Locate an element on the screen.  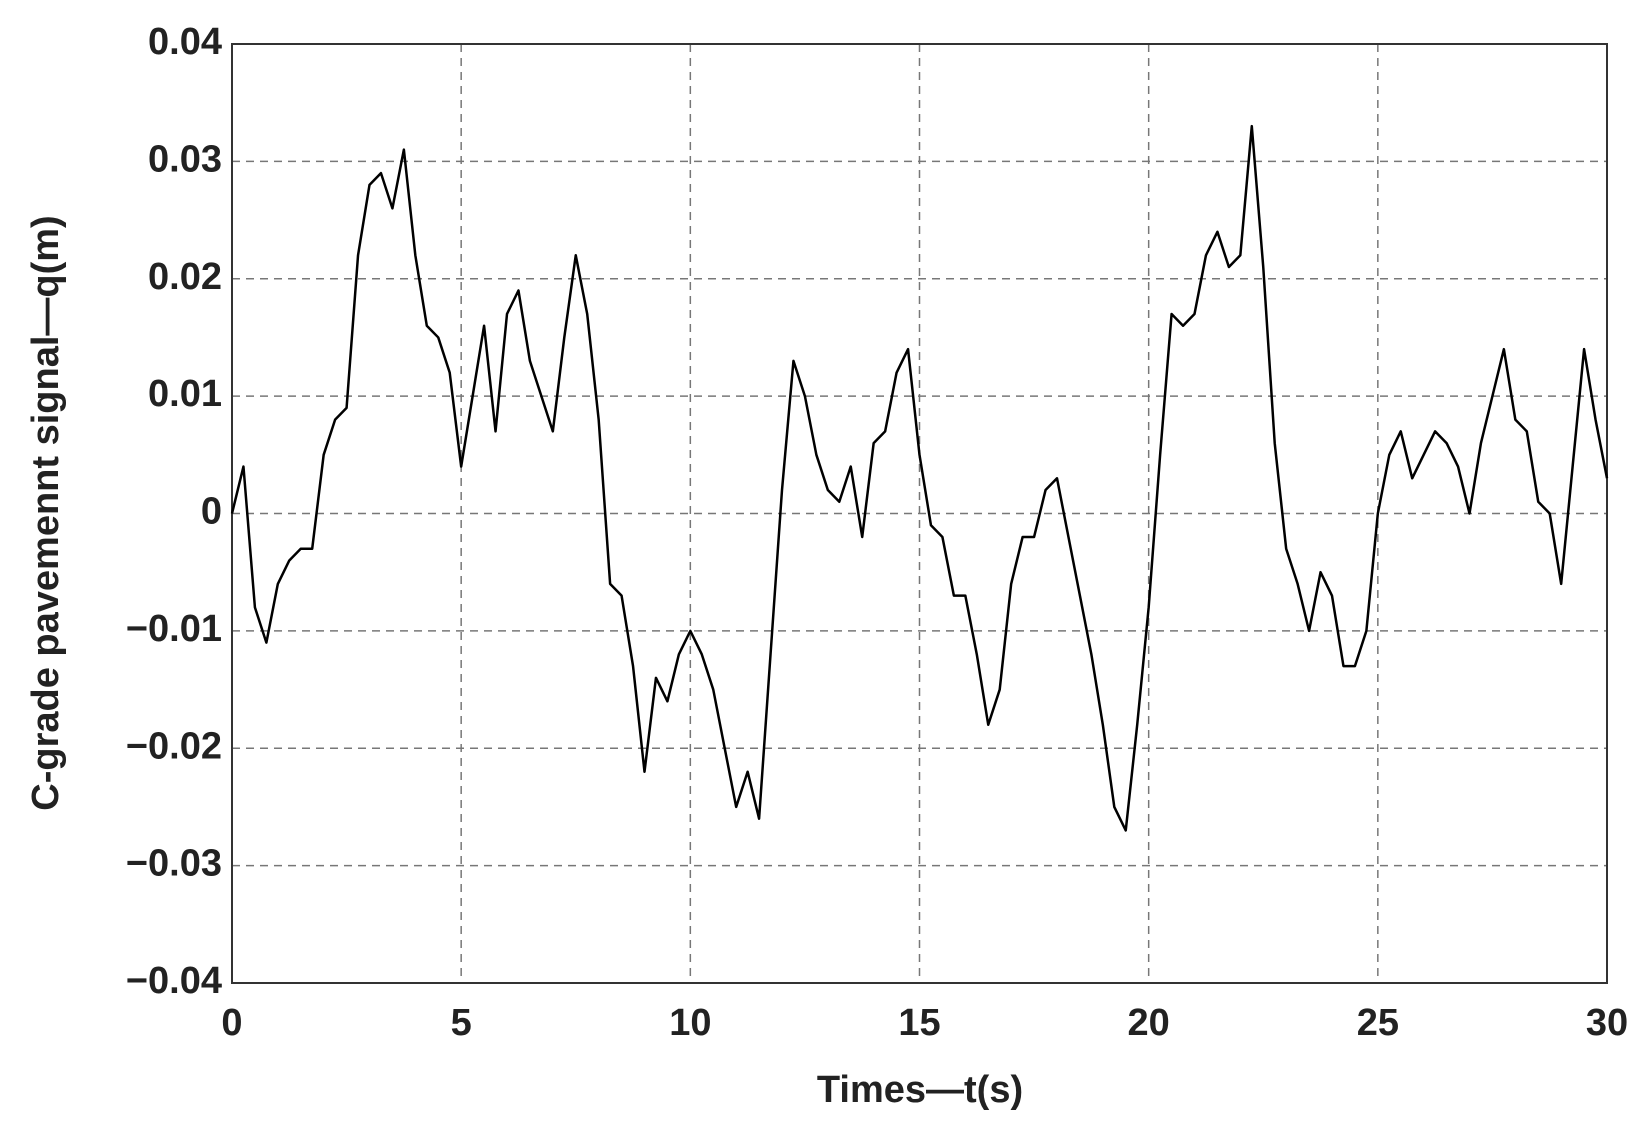
x-tick-label: 30 is located at coordinates (1607, 1023).